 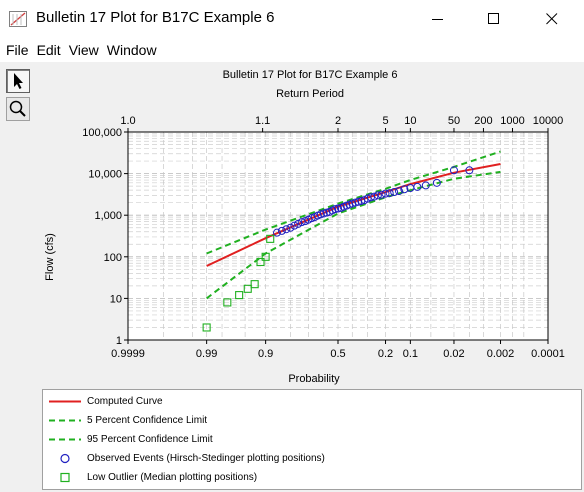 What do you see at coordinates (312, 401) in the screenshot?
I see `legend-item-computed-curve: Computed Curve` at bounding box center [312, 401].